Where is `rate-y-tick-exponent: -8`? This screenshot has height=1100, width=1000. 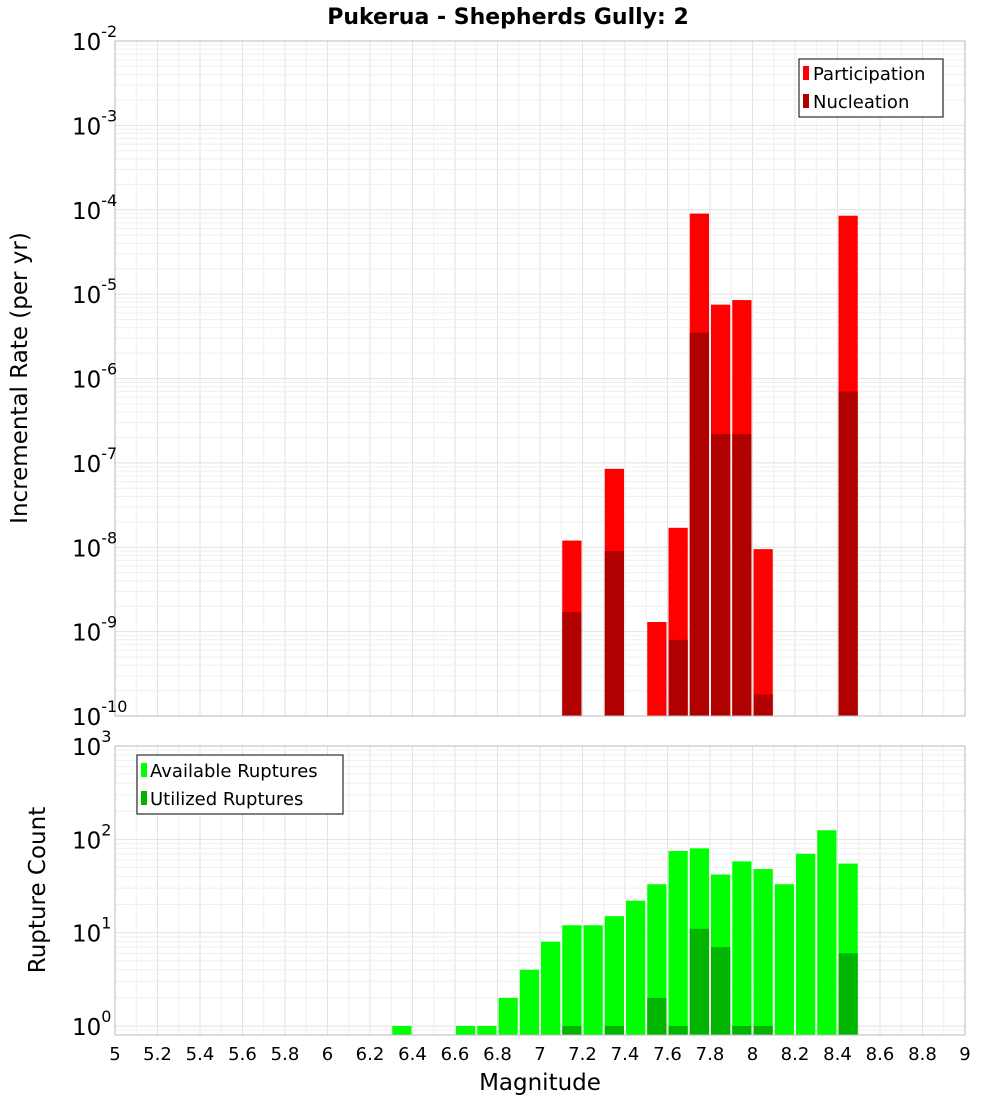
rate-y-tick-exponent: -8 is located at coordinates (109, 537).